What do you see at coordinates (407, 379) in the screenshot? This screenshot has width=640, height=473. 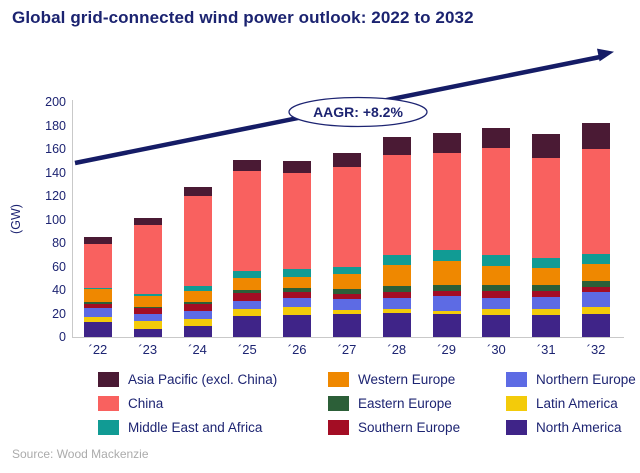 I see `legend-label: Western Europe` at bounding box center [407, 379].